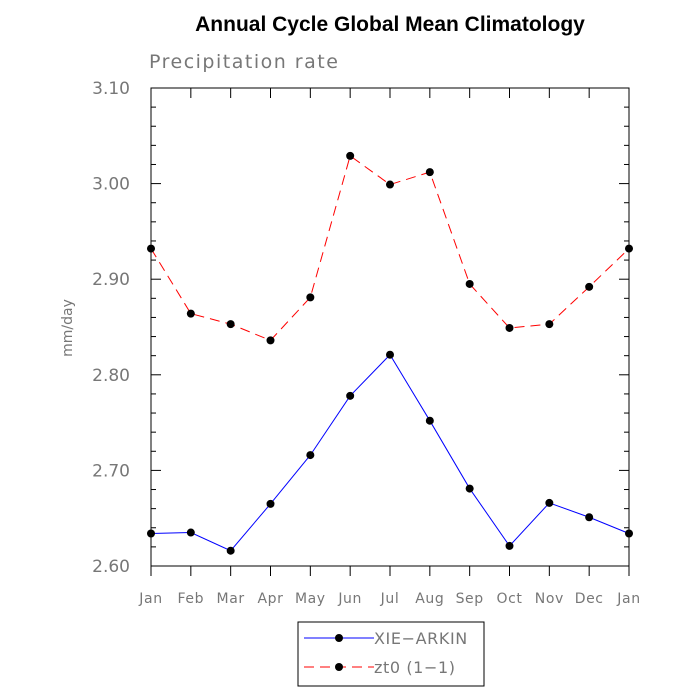  Describe the element at coordinates (111, 280) in the screenshot. I see `y-tick-label: 2.90` at that location.